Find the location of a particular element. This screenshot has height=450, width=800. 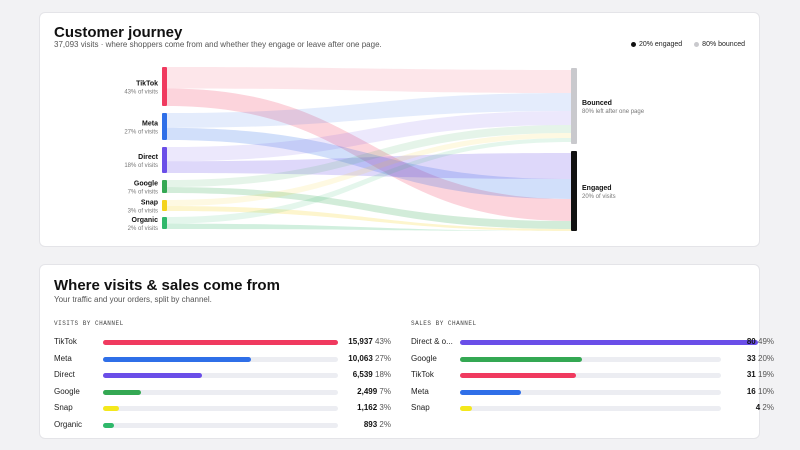

channel-value: 2,499 7% is located at coordinates (374, 391).